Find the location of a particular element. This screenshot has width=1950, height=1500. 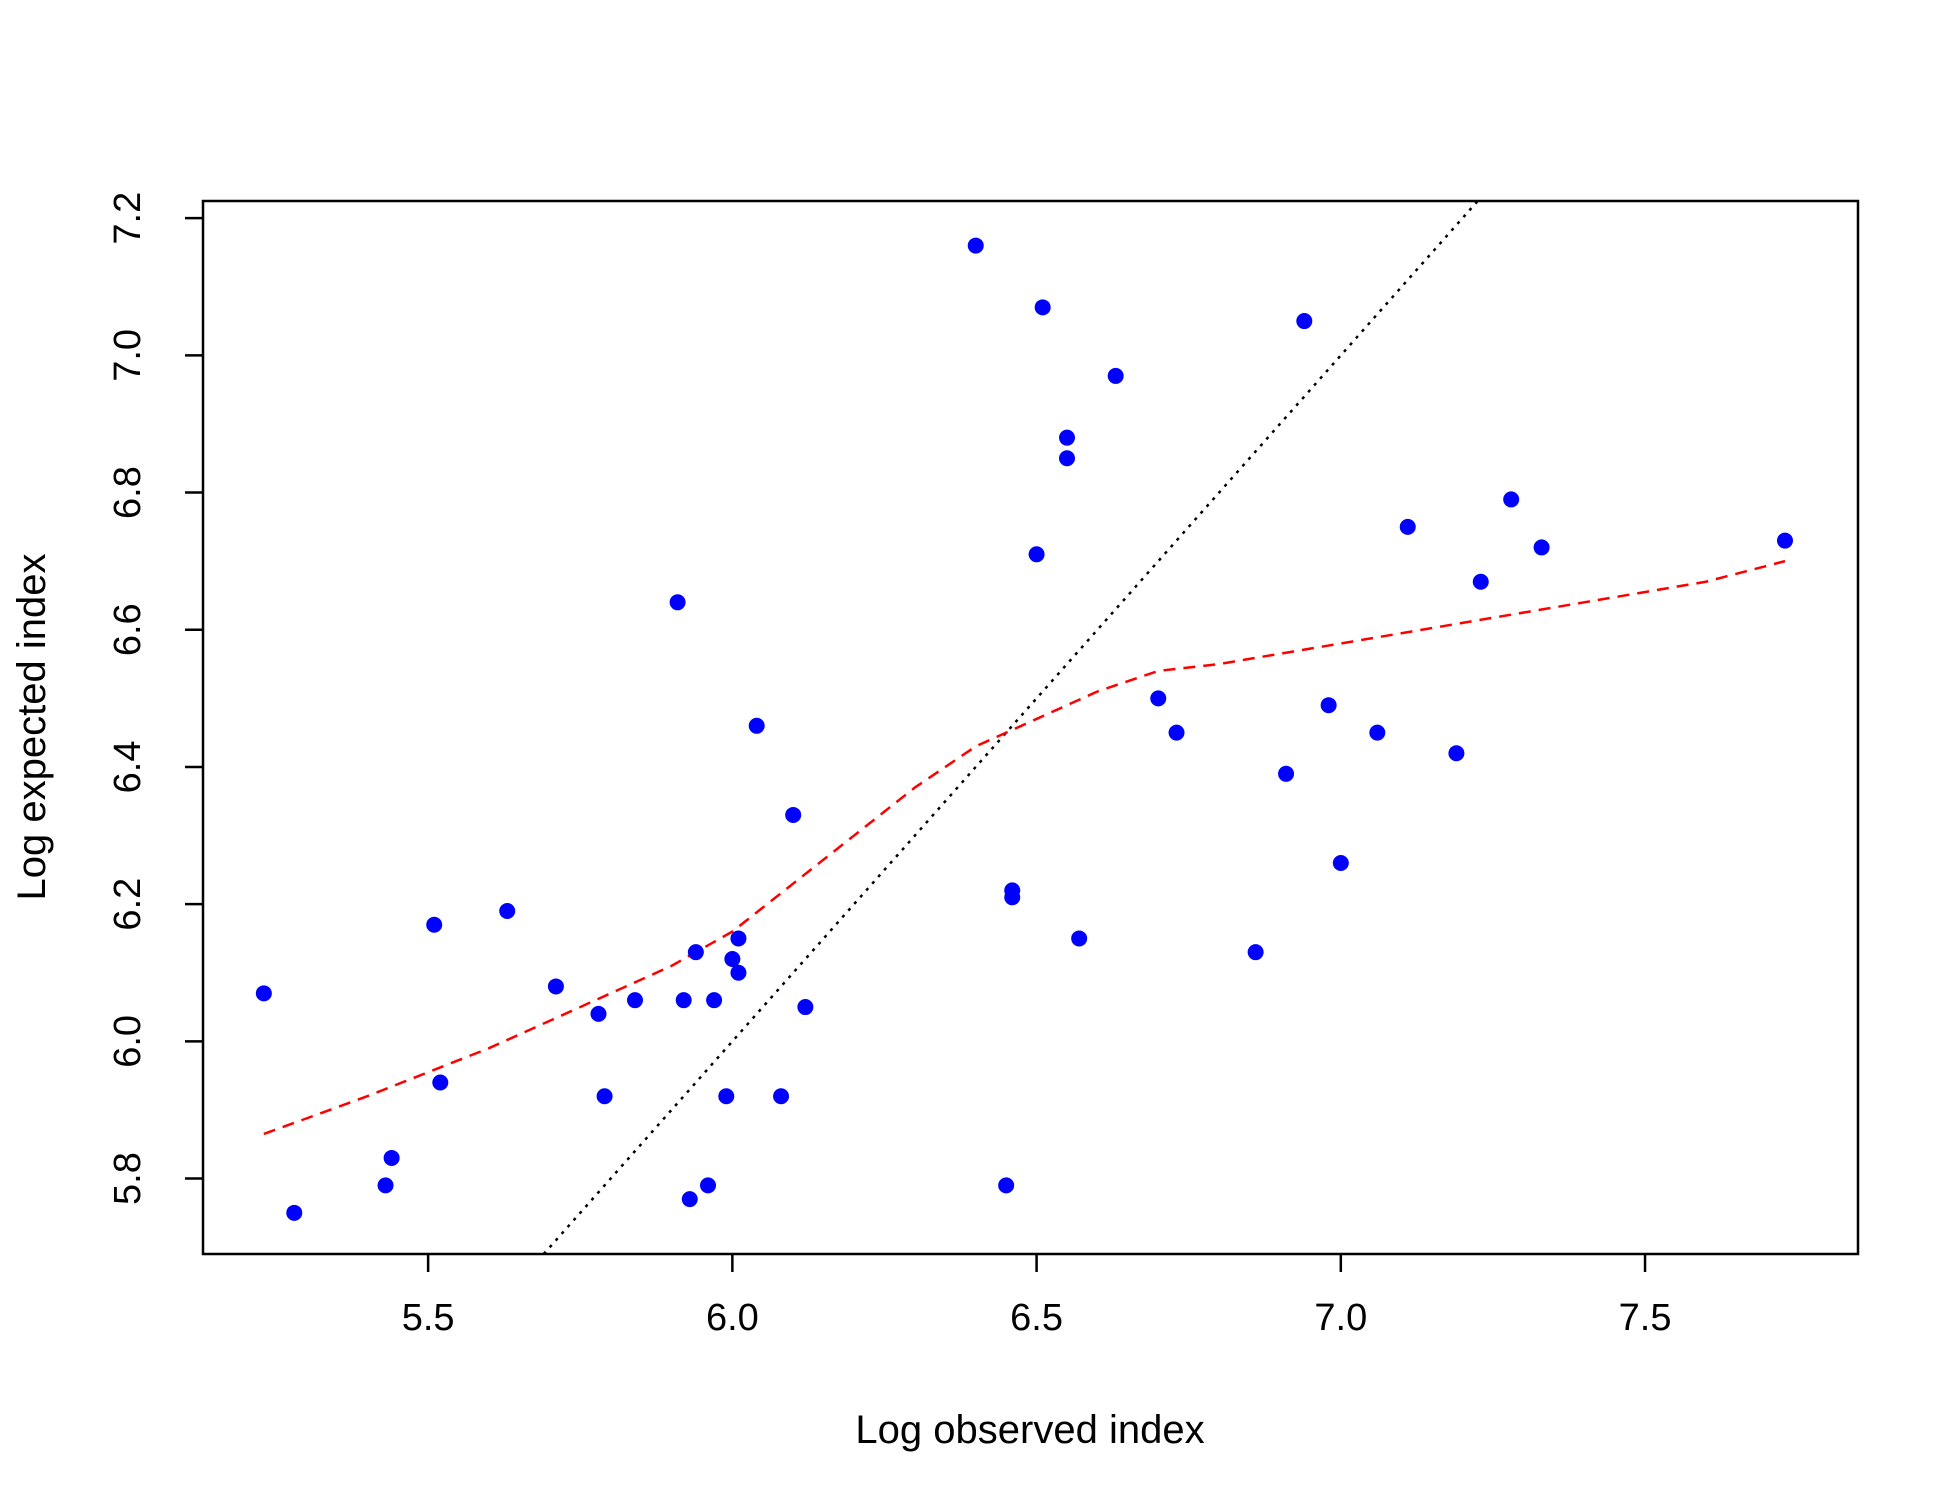

y-tick-label: 7.0 is located at coordinates (128, 355).